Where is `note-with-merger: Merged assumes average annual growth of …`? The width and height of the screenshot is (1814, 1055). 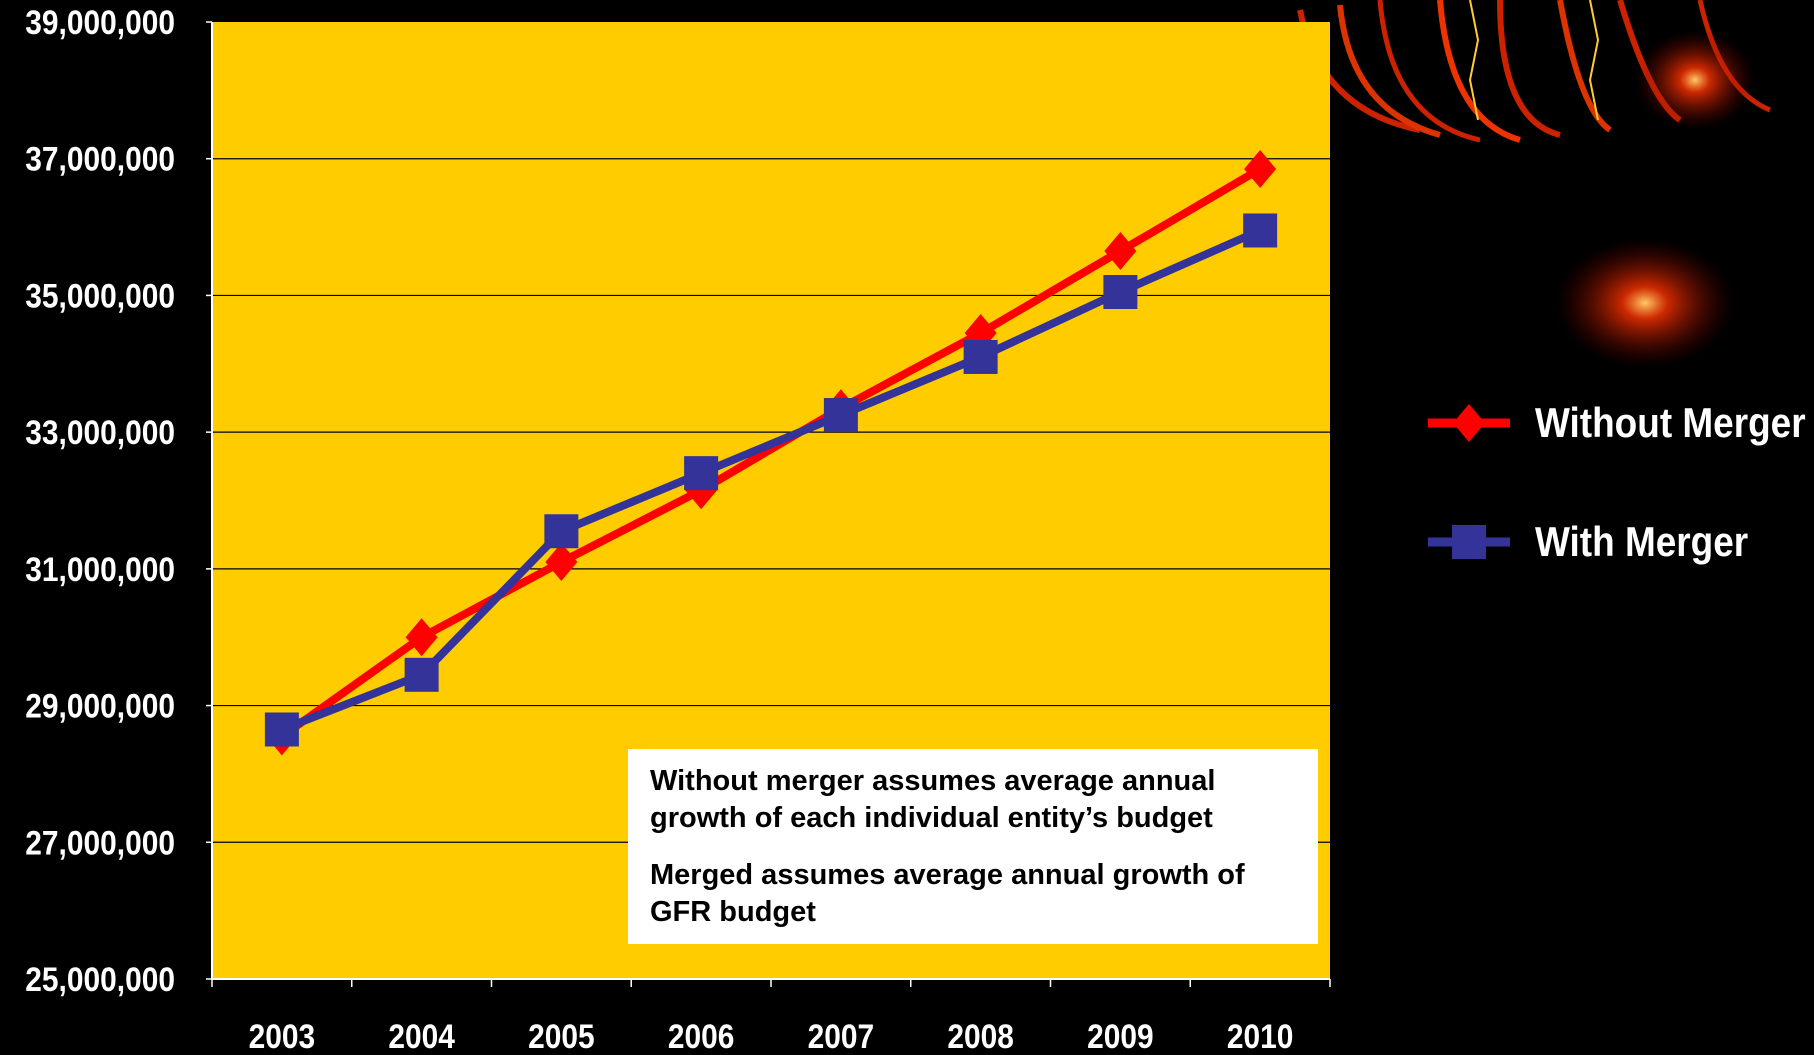
note-with-merger: Merged assumes average annual growth of … is located at coordinates (973, 894).